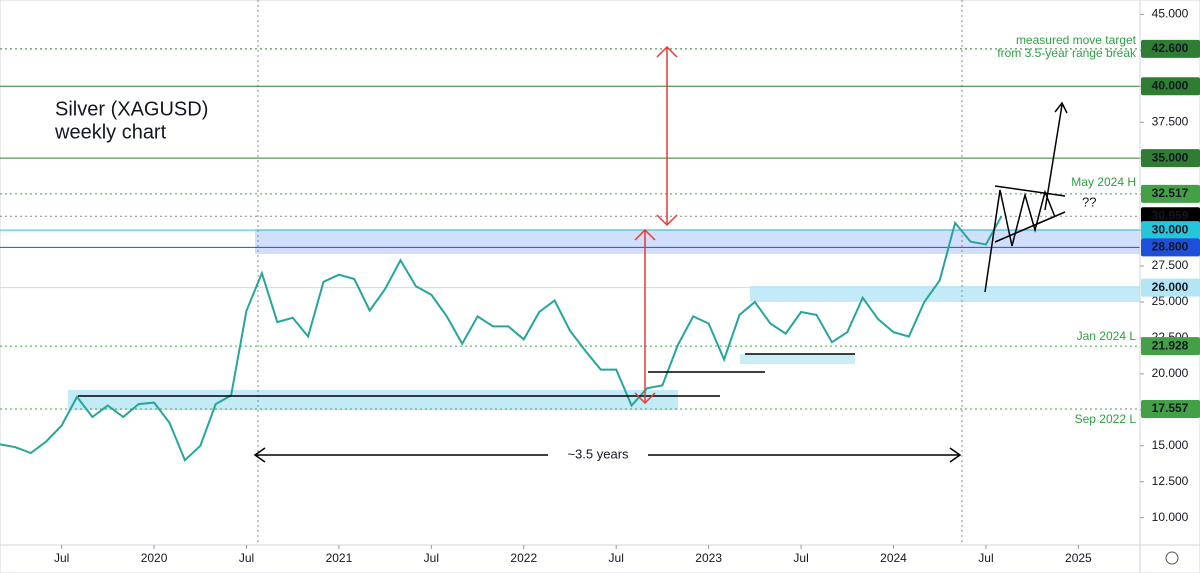 This screenshot has height=573, width=1200. I want to click on mid-zone, so click(797, 359).